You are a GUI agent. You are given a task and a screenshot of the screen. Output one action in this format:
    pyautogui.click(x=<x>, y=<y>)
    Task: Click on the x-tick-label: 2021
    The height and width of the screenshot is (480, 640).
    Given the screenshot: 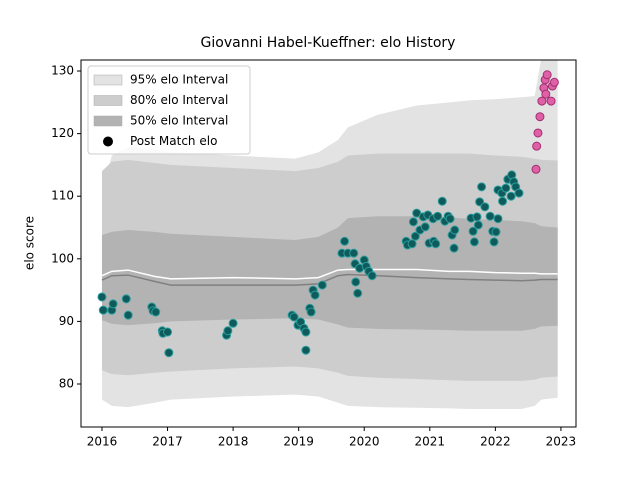 What is the action you would take?
    pyautogui.click(x=430, y=442)
    